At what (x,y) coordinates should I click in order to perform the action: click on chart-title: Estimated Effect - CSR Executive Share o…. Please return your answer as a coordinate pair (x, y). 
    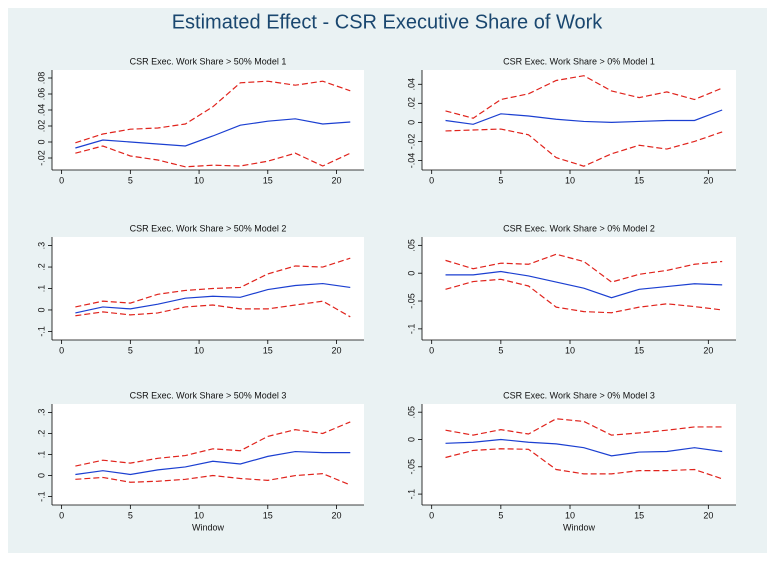
    Looking at the image, I should click on (388, 22).